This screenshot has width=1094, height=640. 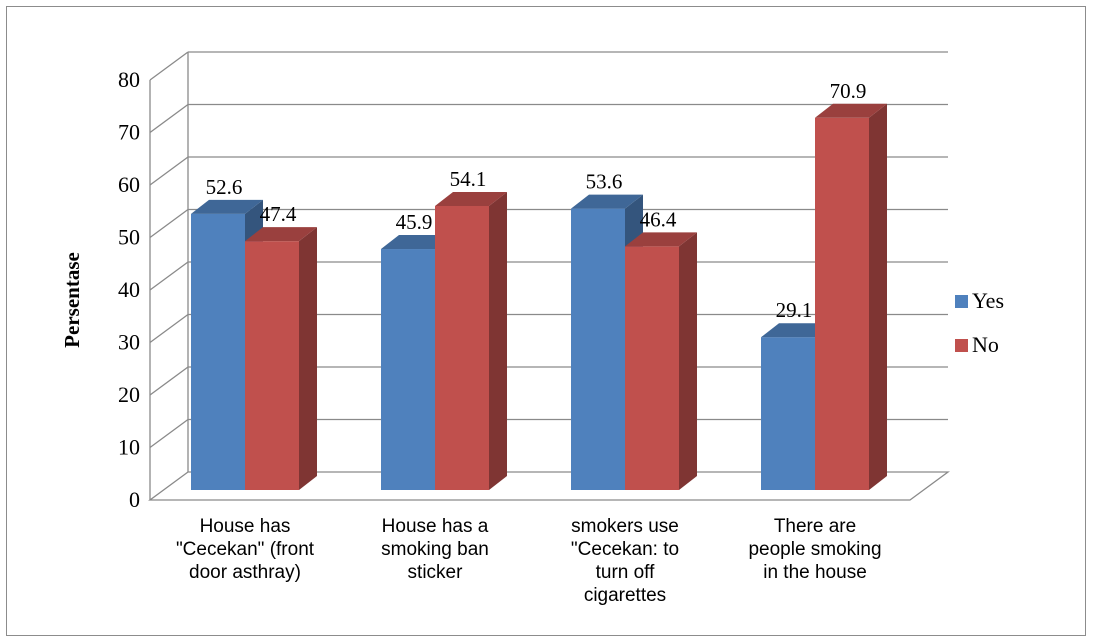 I want to click on x-tick-label: There are people smoking in the house, so click(x=814, y=549).